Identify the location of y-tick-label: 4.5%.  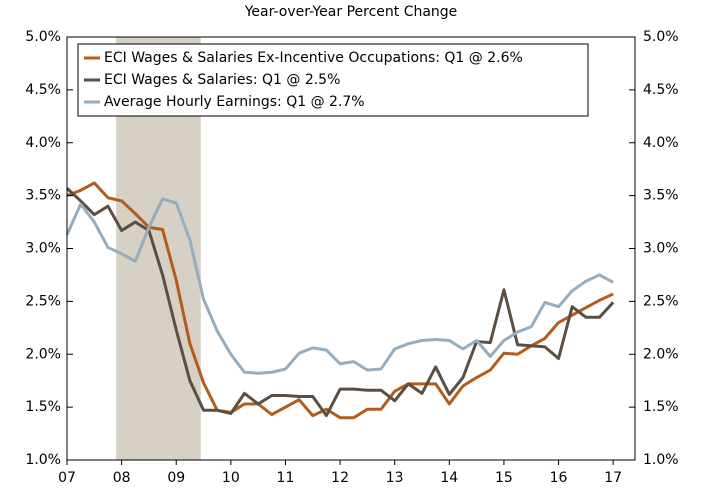
(43, 90).